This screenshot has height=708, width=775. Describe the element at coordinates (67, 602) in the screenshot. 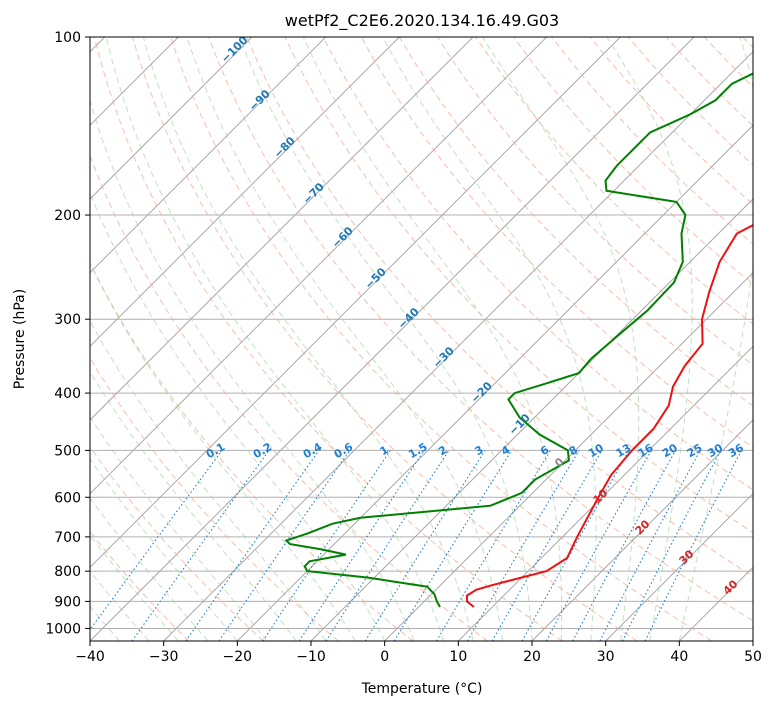

I see `y-tick-label: 900` at that location.